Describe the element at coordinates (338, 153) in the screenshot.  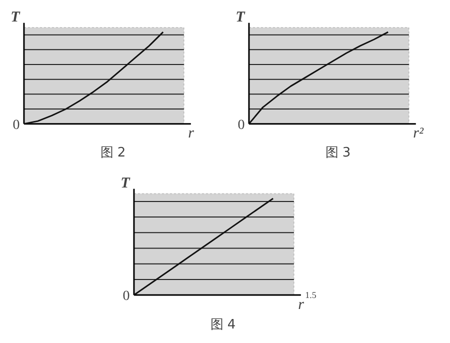
I see `text: 图 3` at that location.